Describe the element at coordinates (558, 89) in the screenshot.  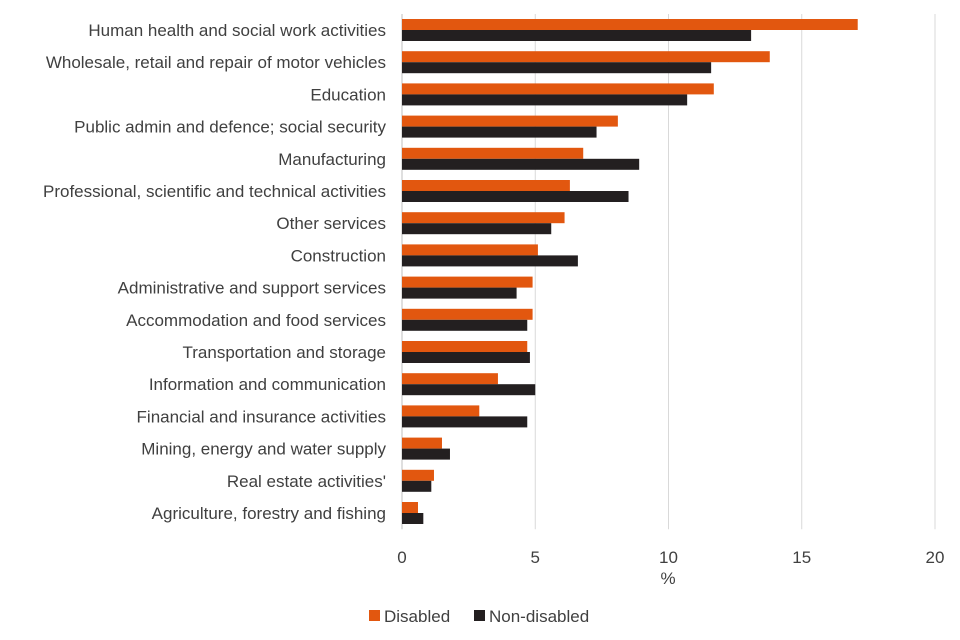
I see `bar-disabled-education` at that location.